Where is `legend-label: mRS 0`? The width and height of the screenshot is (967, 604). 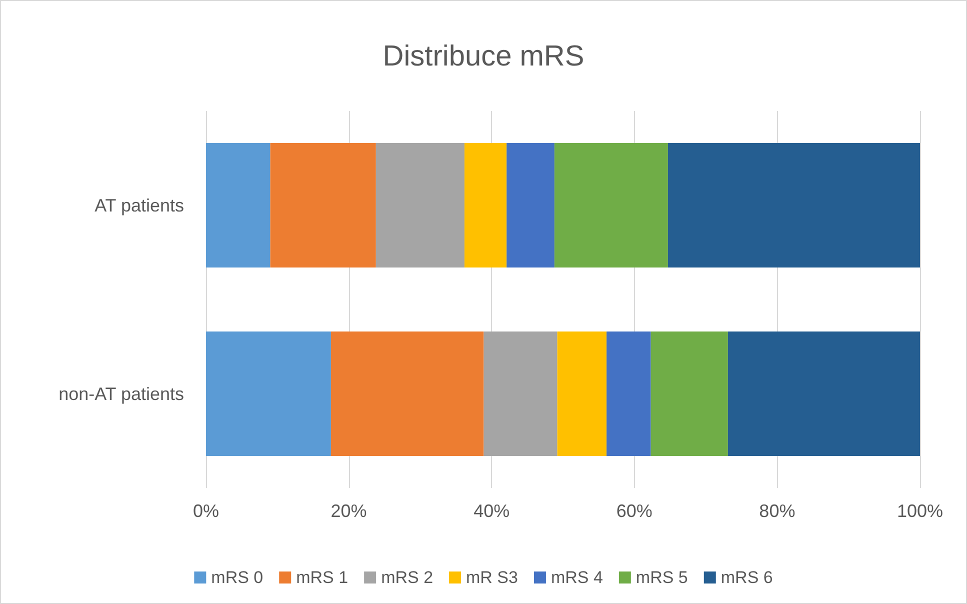 legend-label: mRS 0 is located at coordinates (237, 577).